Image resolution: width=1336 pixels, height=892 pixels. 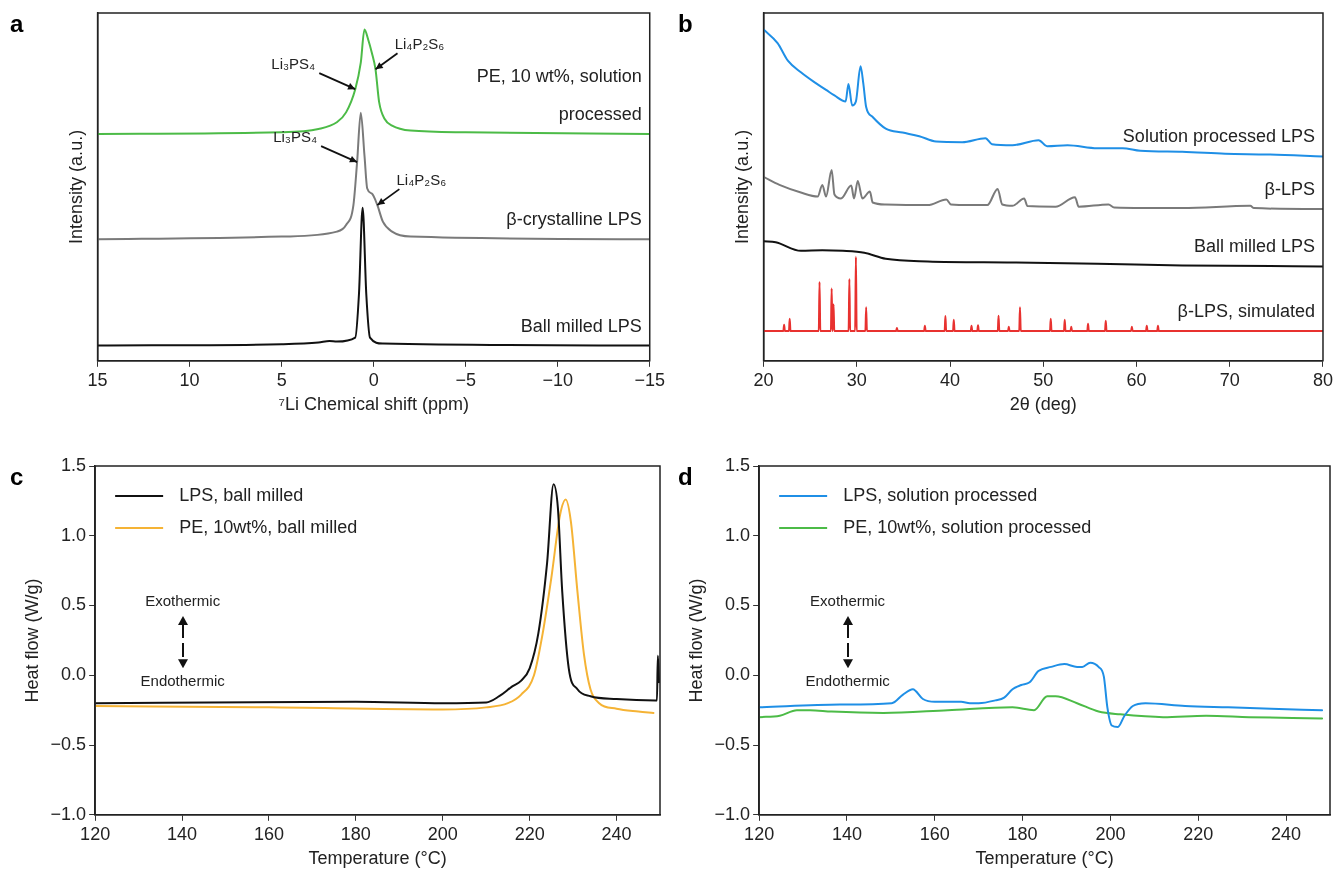 I want to click on legend-label: LPS, solution processed, so click(x=940, y=494).